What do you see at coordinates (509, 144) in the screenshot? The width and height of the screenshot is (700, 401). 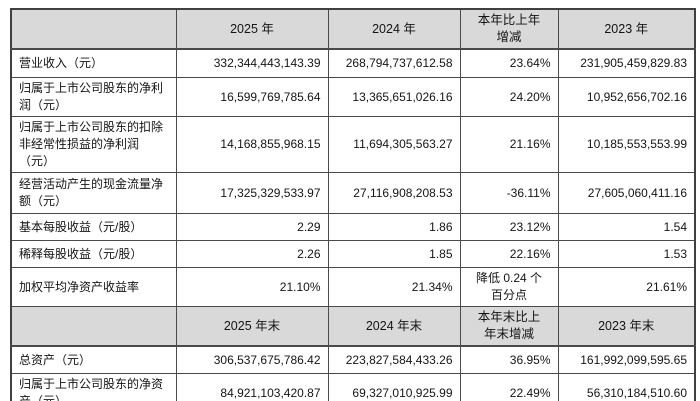 I see `cell-change: 21.16%` at bounding box center [509, 144].